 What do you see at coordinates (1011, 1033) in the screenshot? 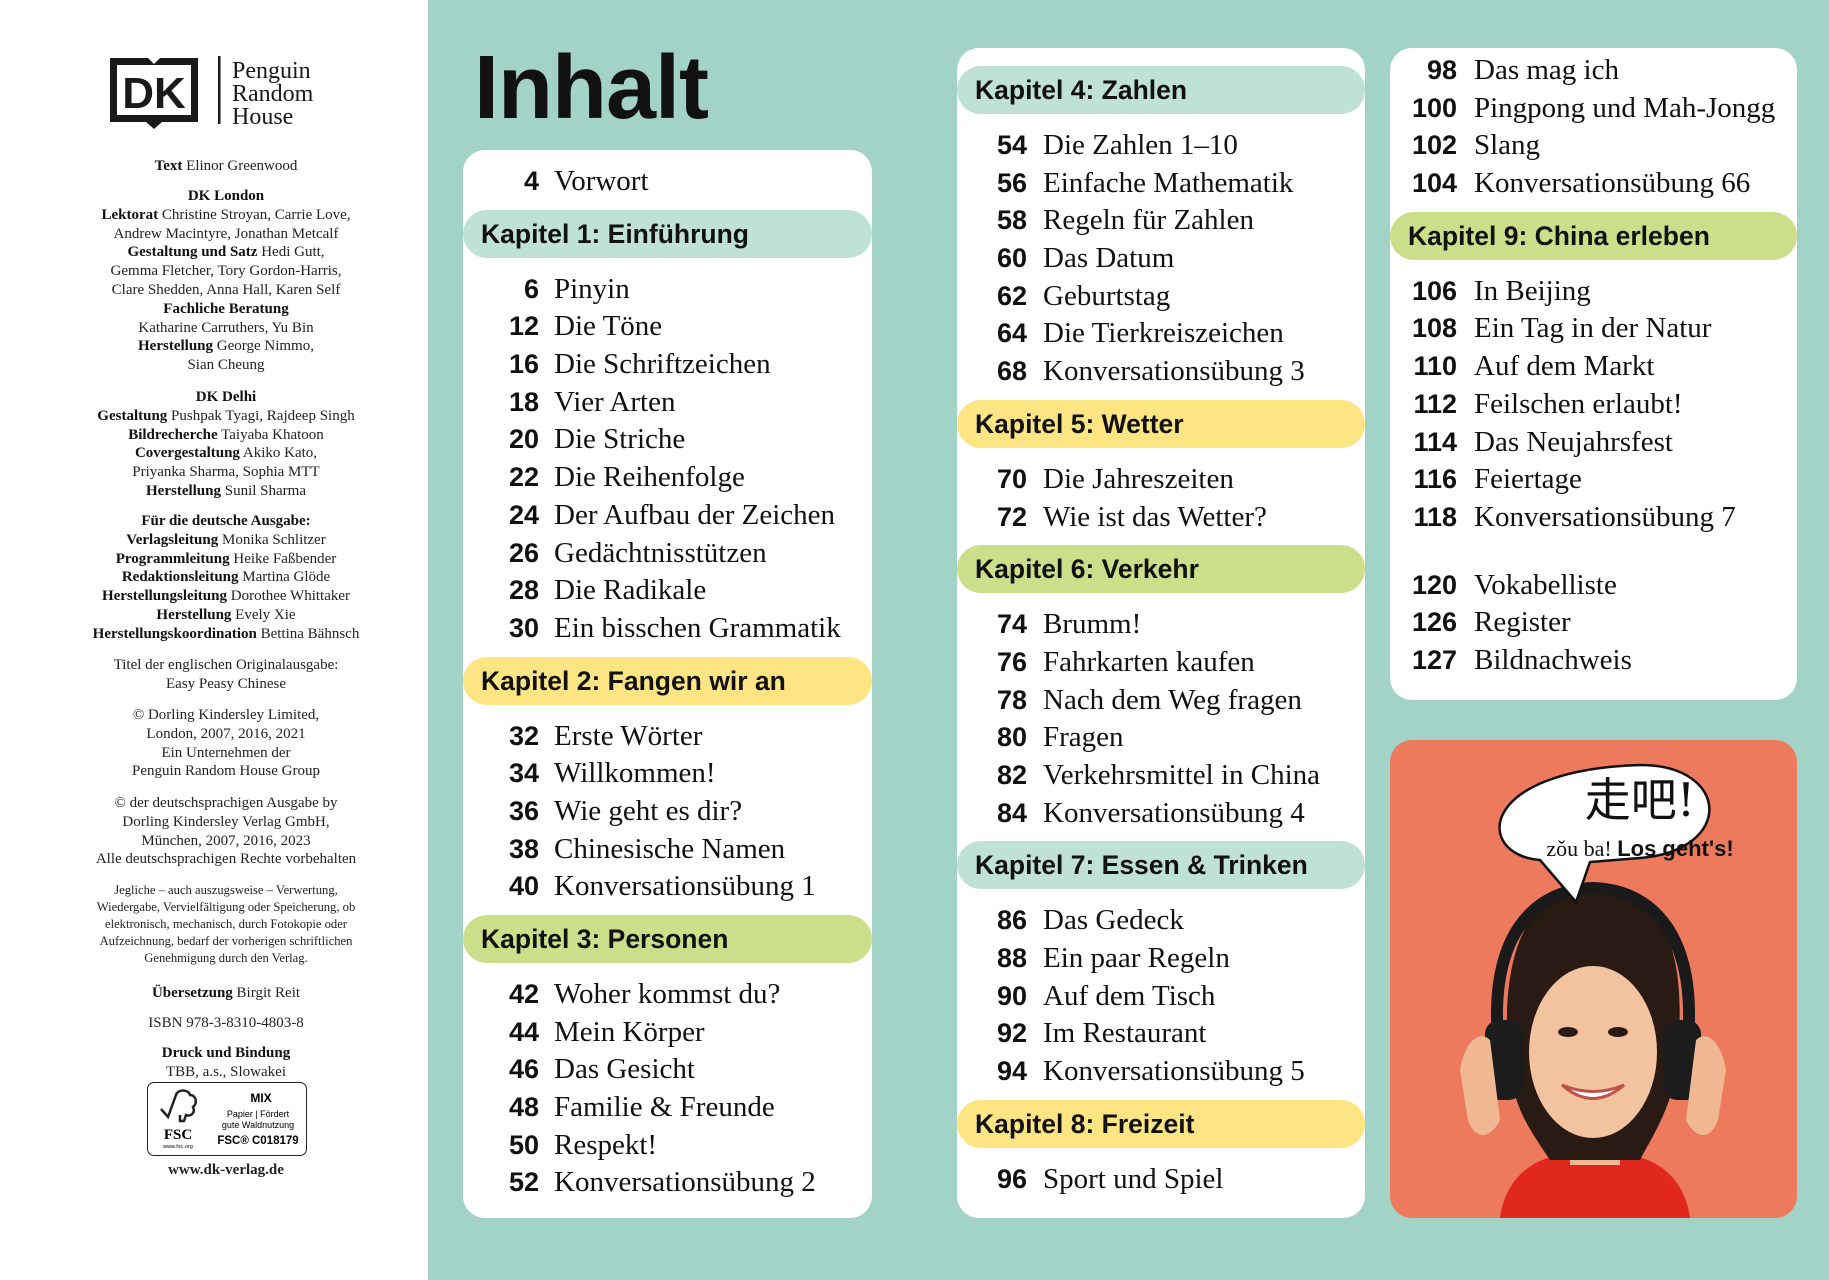
I see `page-number: 92` at bounding box center [1011, 1033].